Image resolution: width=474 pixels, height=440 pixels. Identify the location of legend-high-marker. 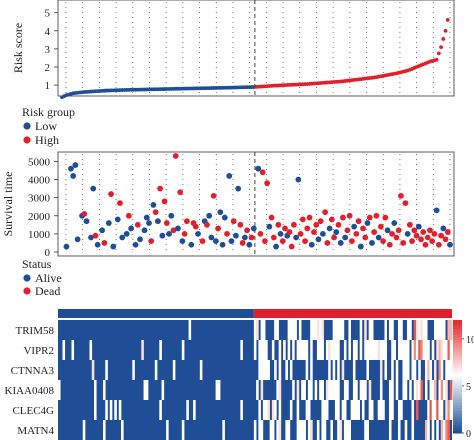
(27, 140).